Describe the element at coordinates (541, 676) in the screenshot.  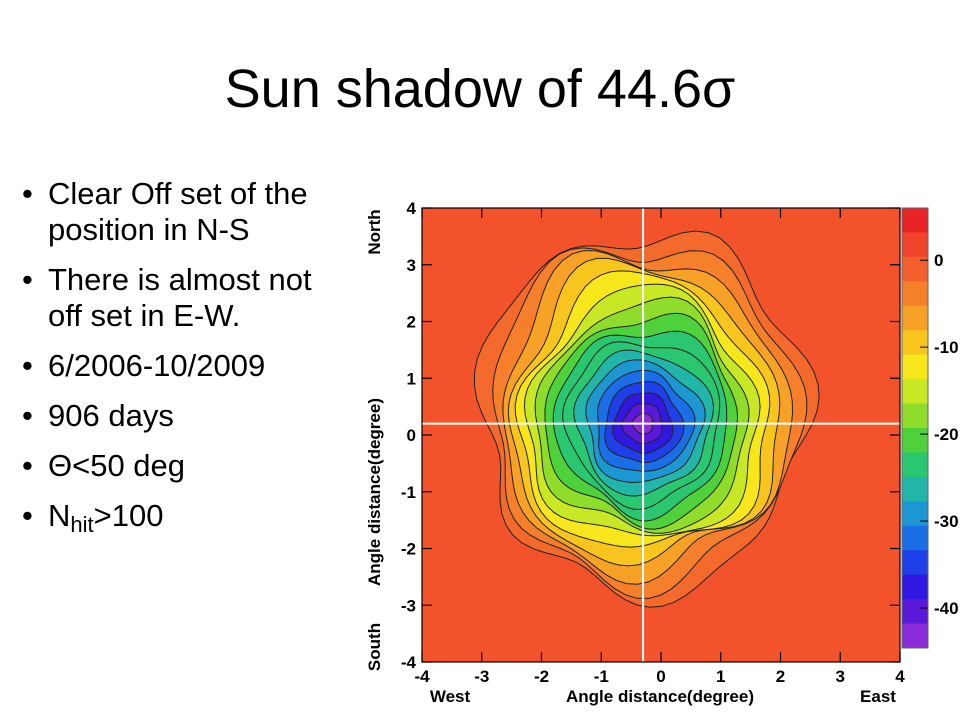
I see `x-tick-label: -2` at that location.